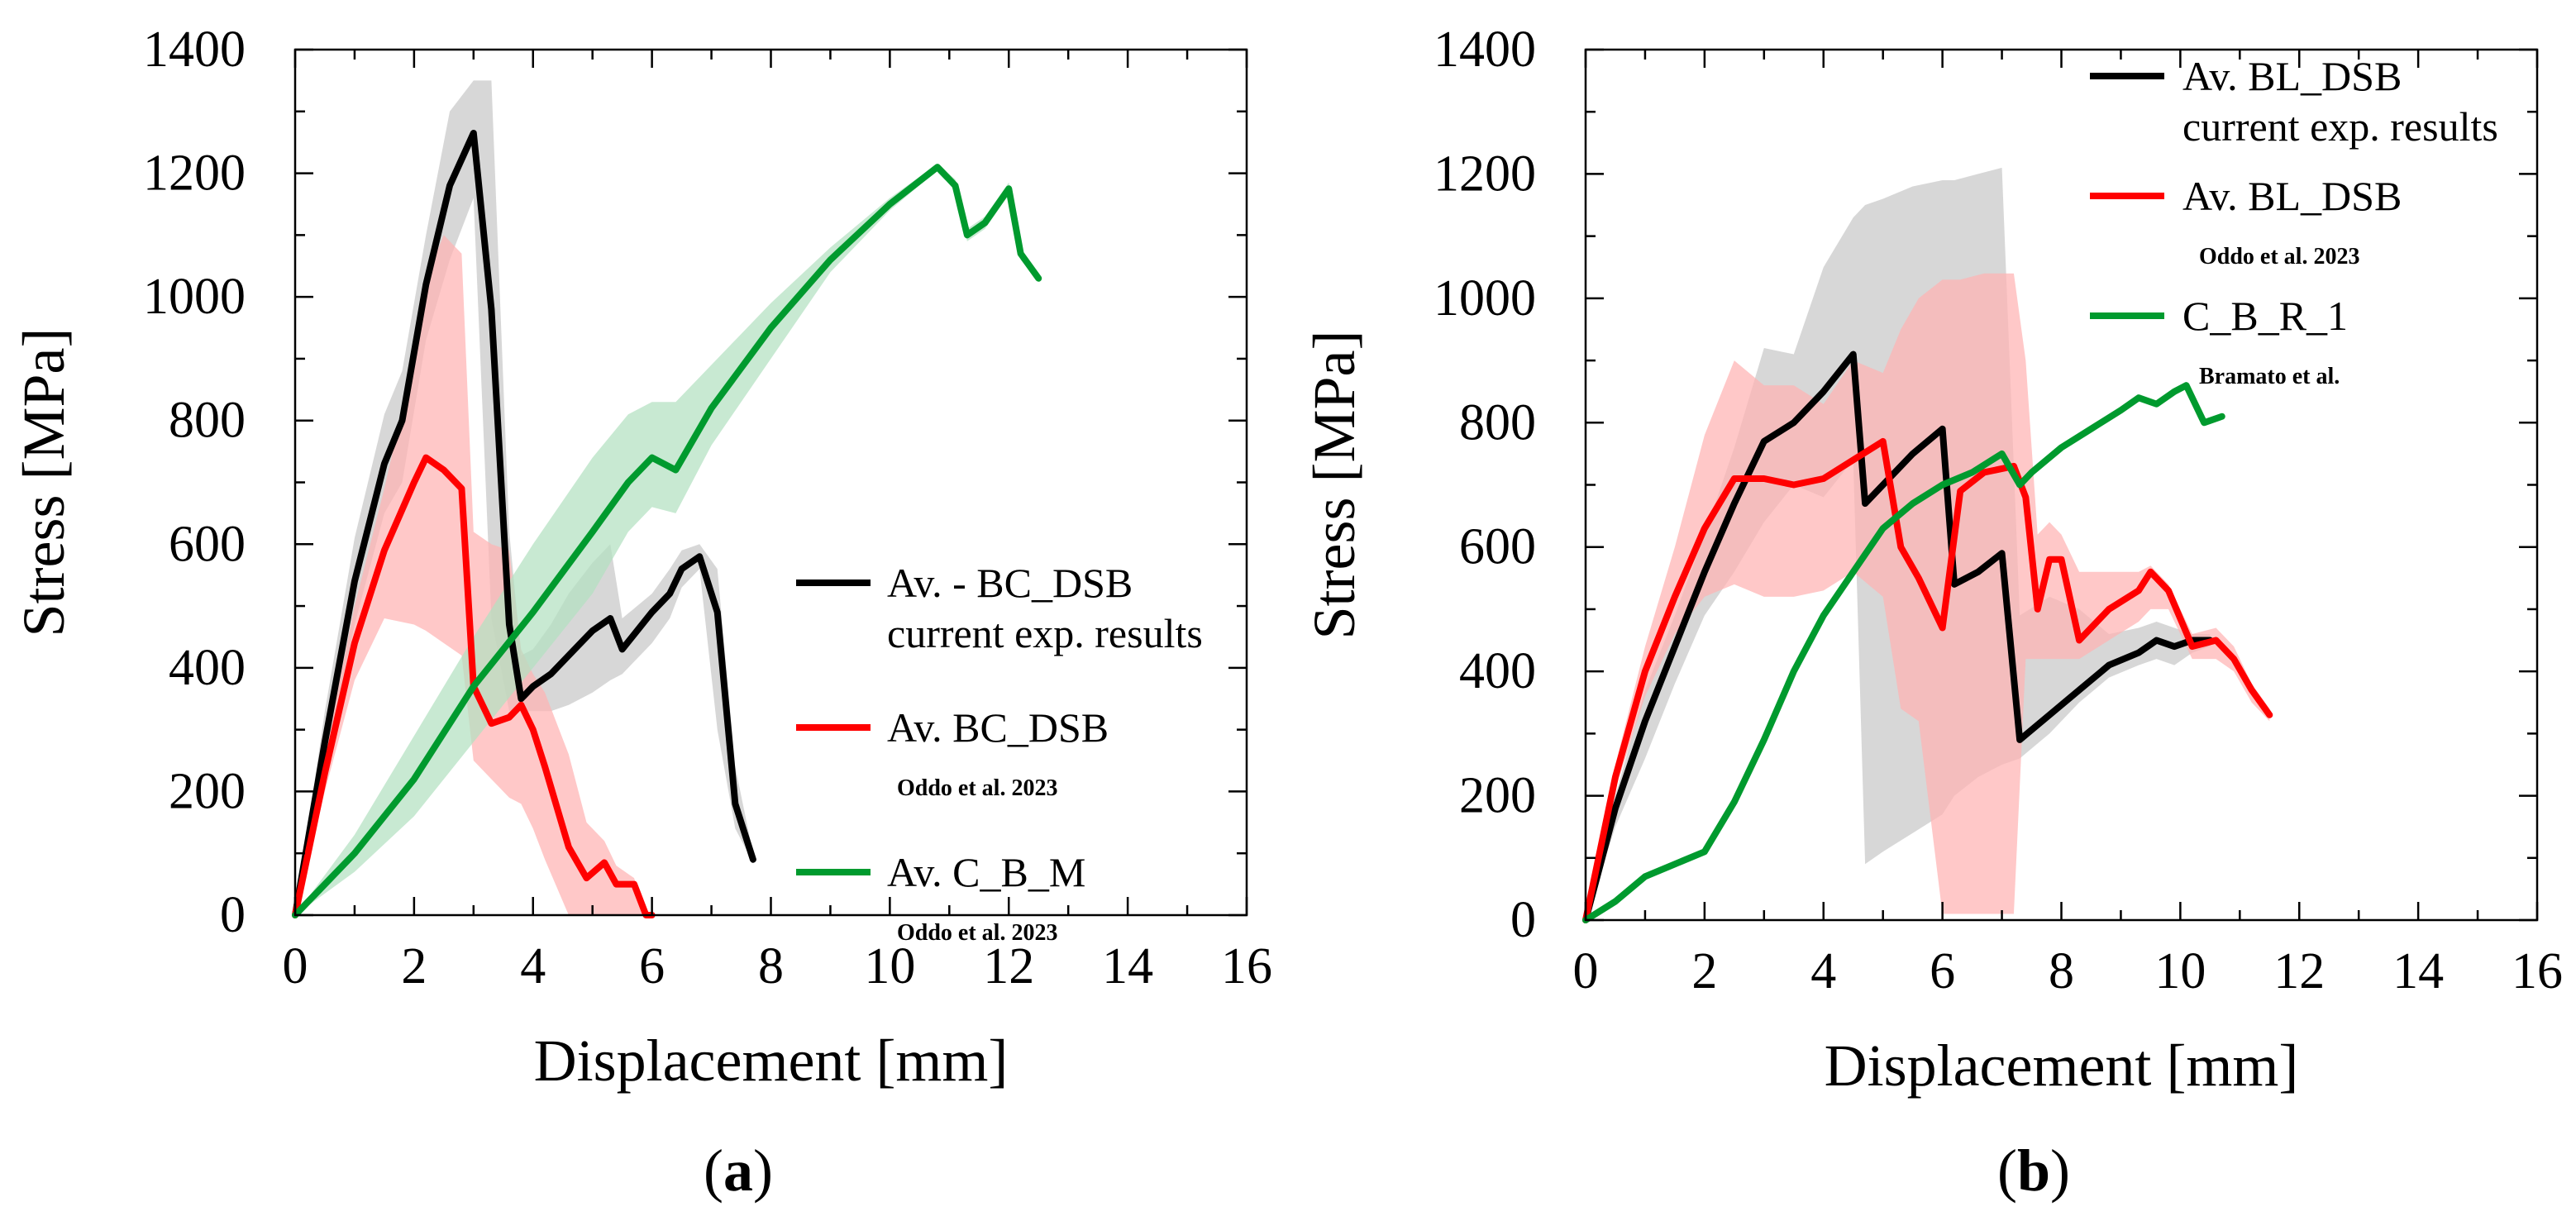  Describe the element at coordinates (998, 727) in the screenshot. I see `legend-label-1: Av. BC_DSB` at that location.